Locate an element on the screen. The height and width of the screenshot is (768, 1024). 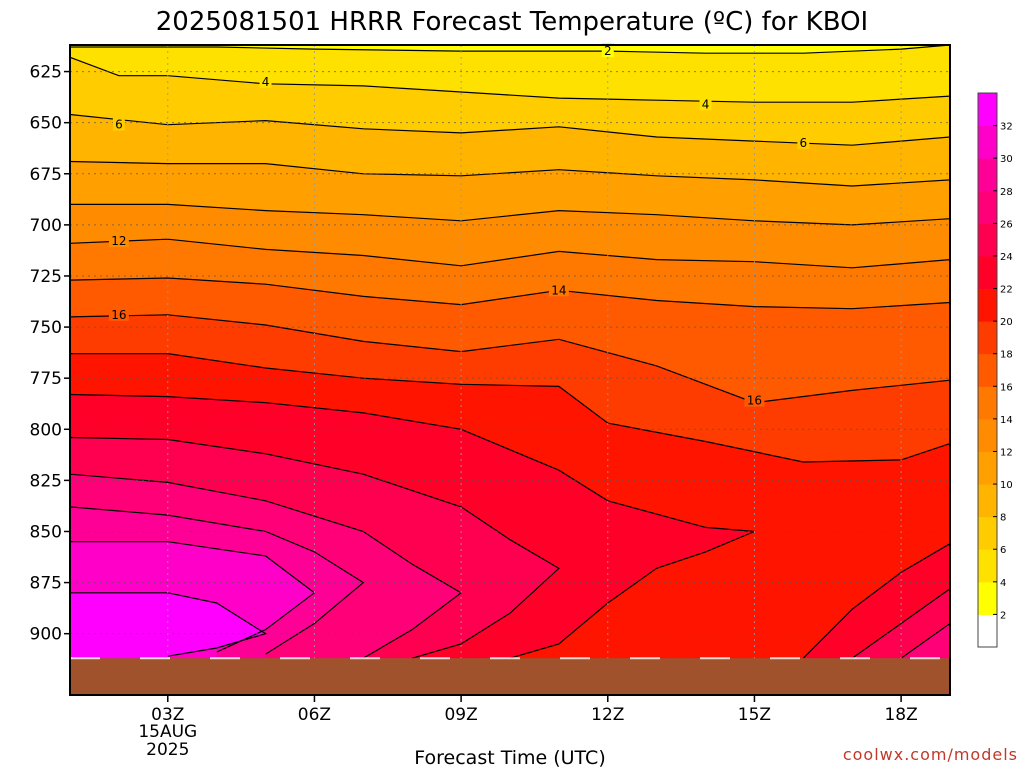
contour-label-text: 14 is located at coordinates (558, 290).